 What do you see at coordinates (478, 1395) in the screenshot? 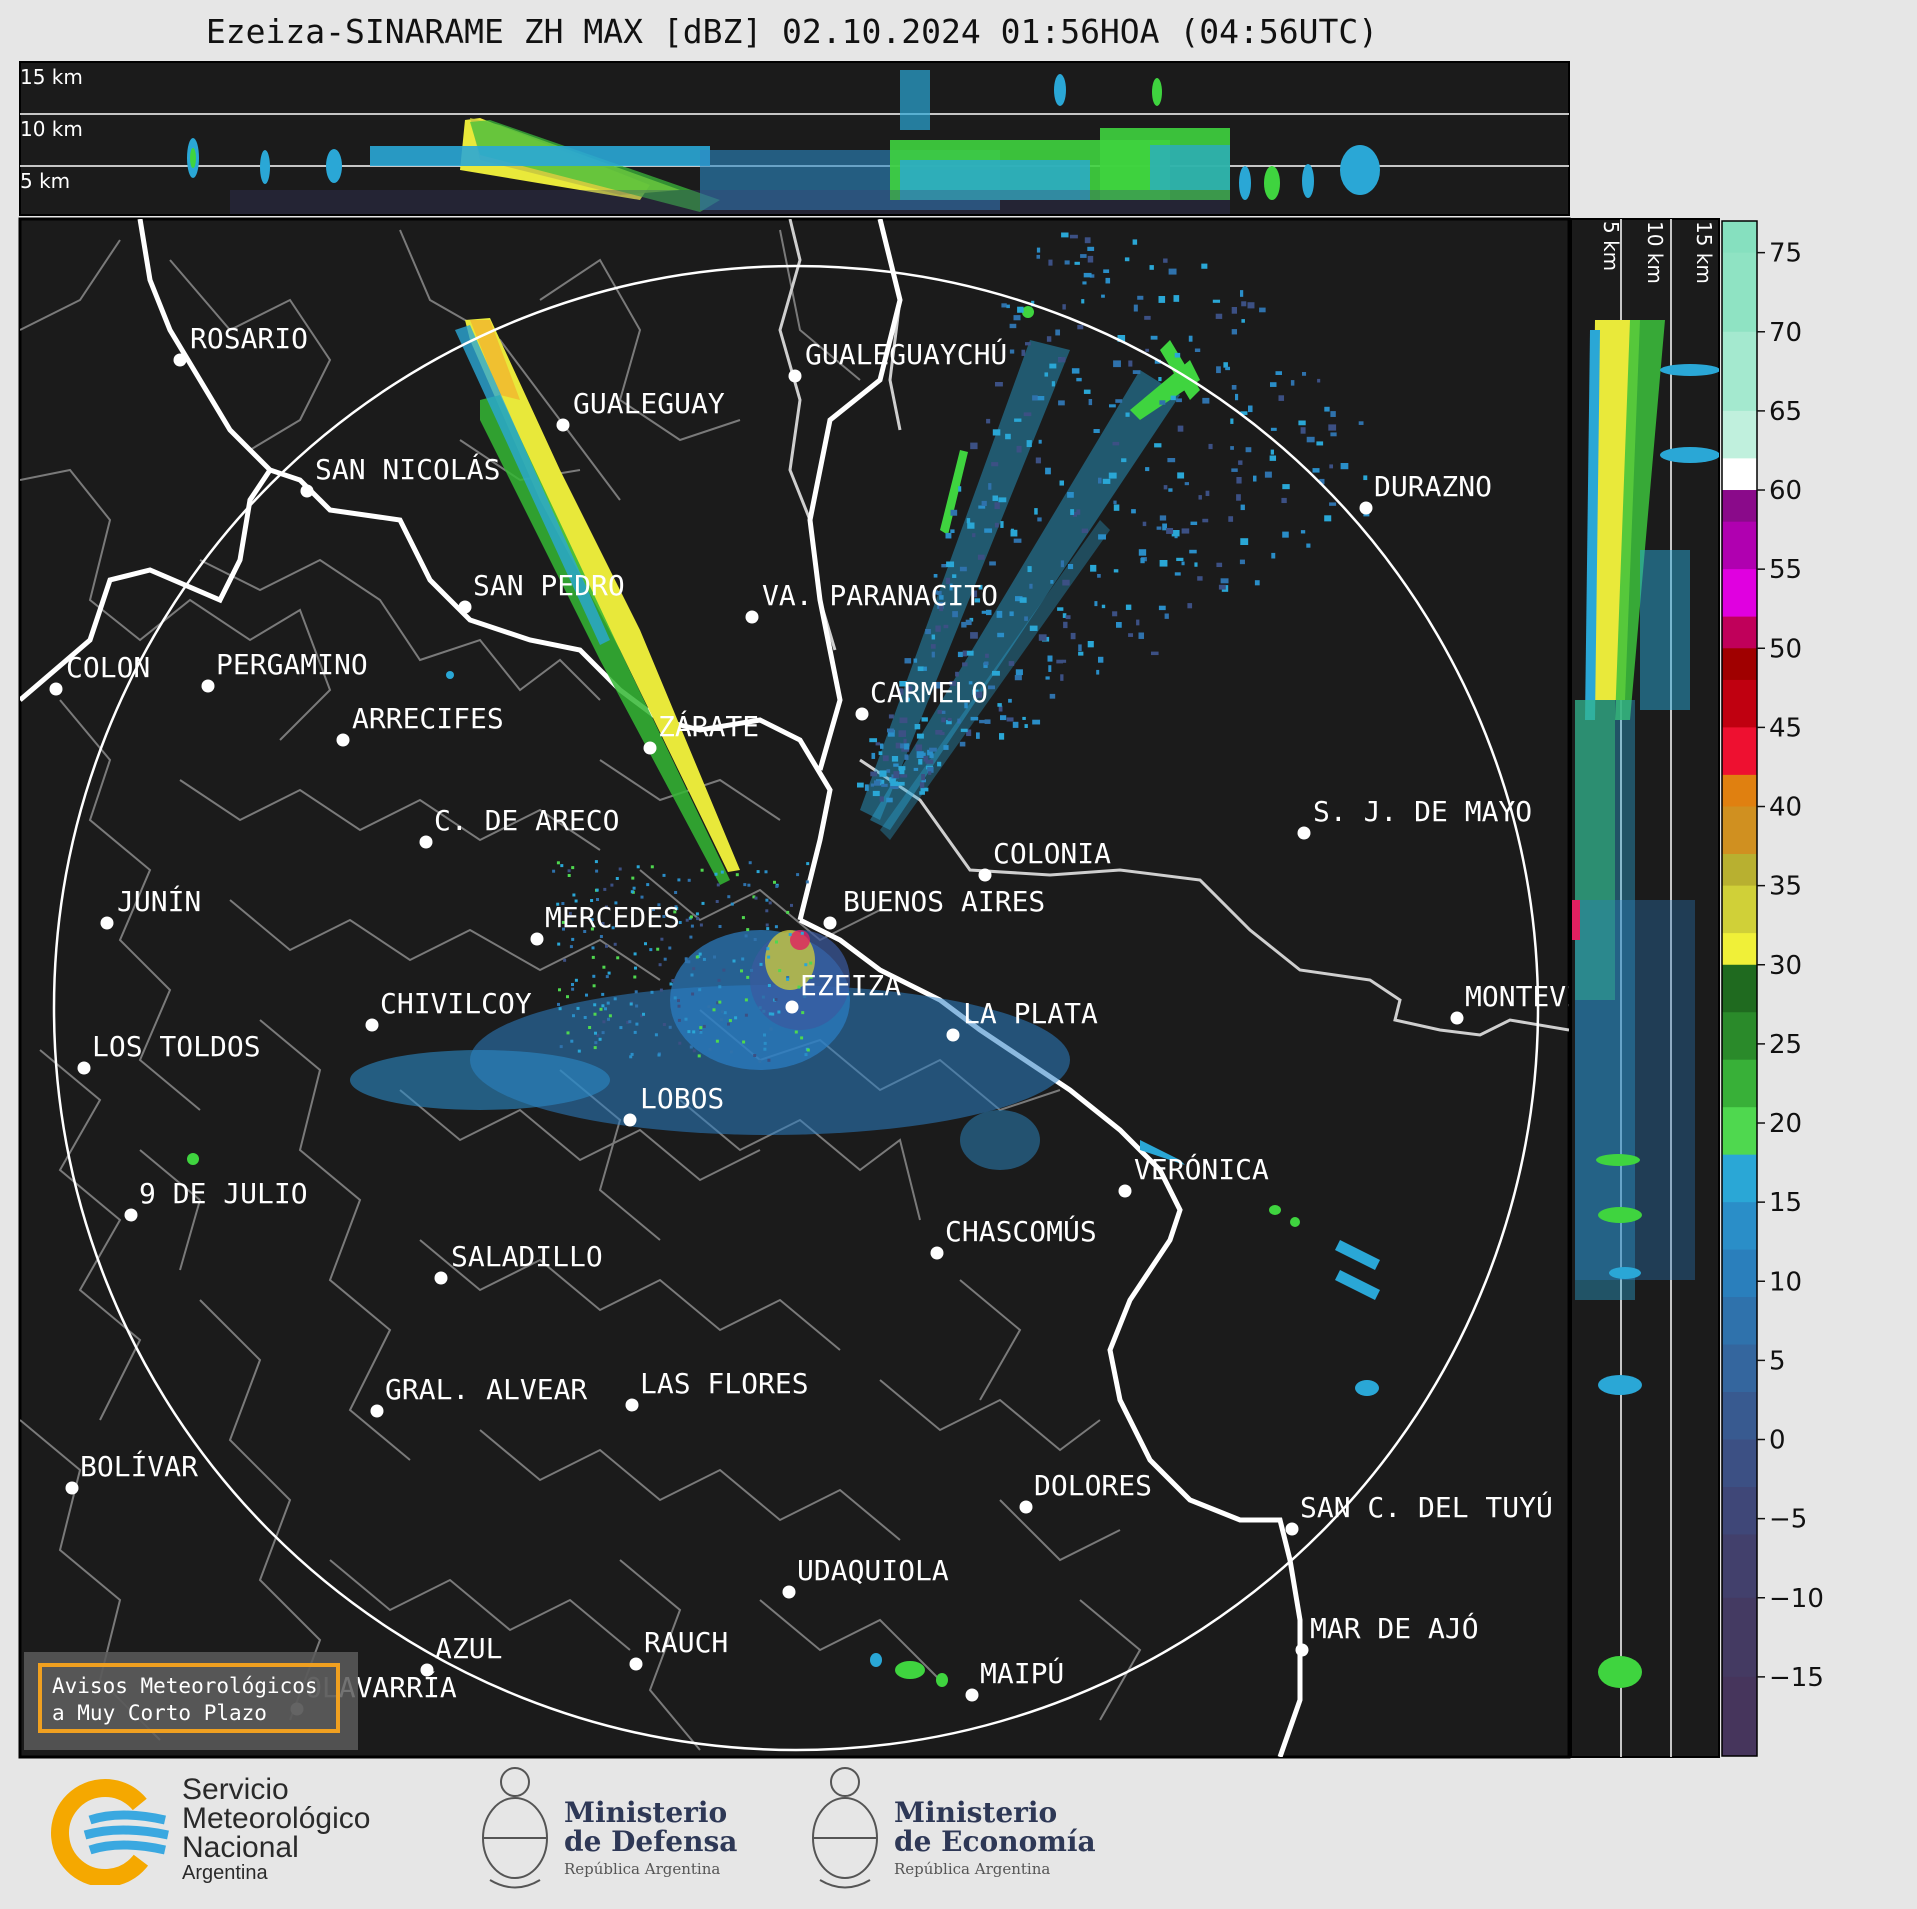
I see `city-gral-alvear: GRAL. ALVEAR` at bounding box center [478, 1395].